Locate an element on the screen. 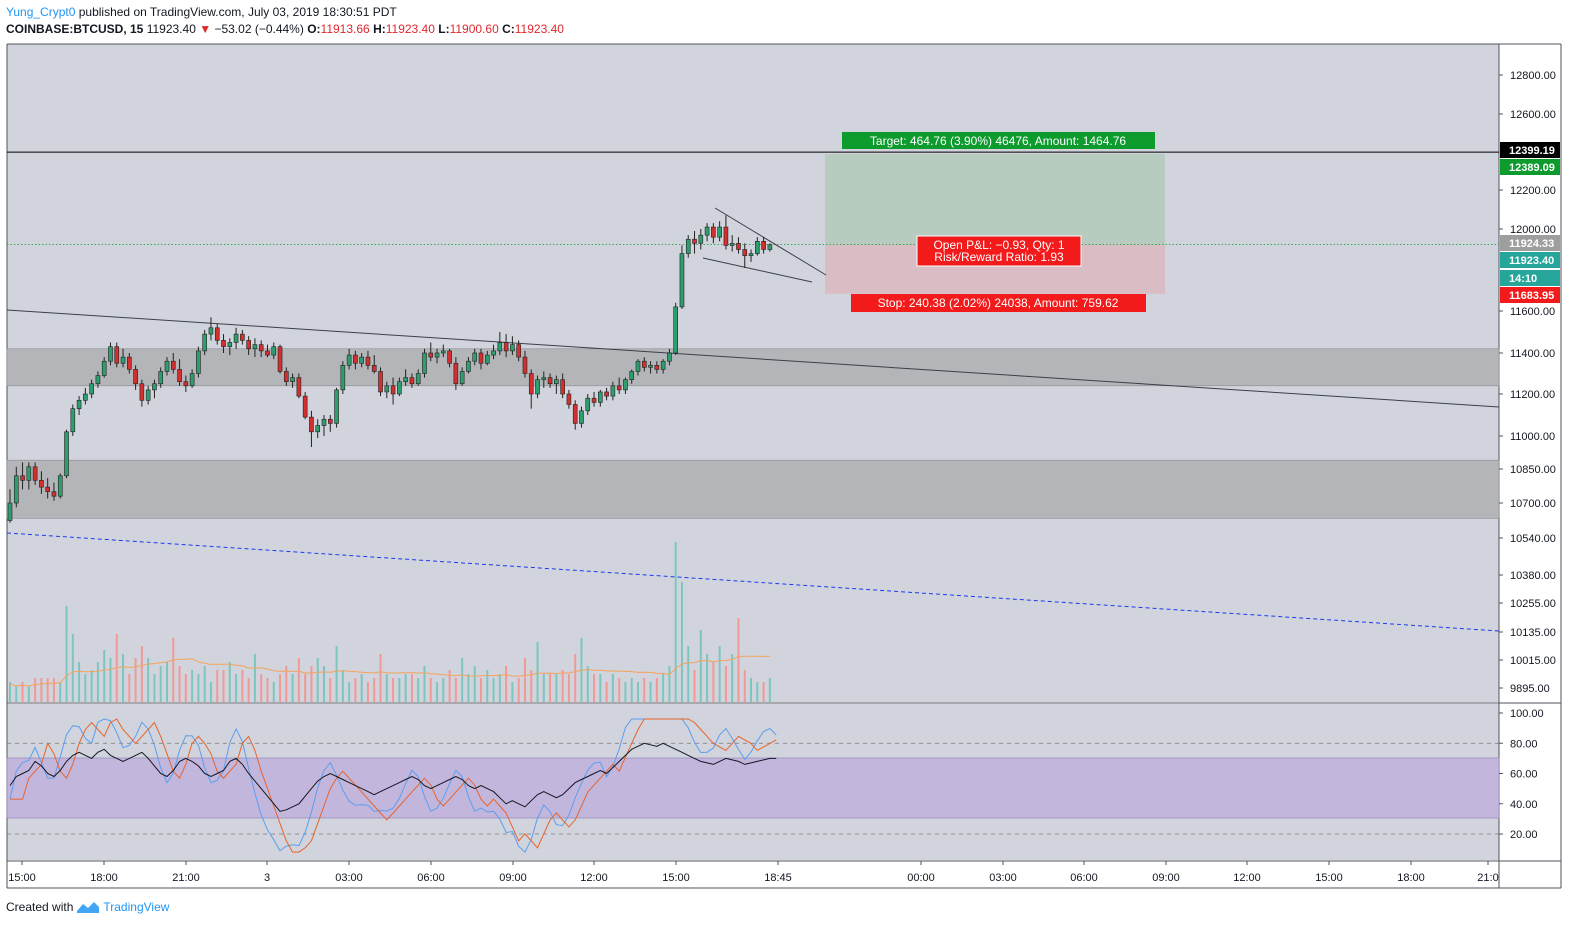  stoch-d-line is located at coordinates (393, 785).